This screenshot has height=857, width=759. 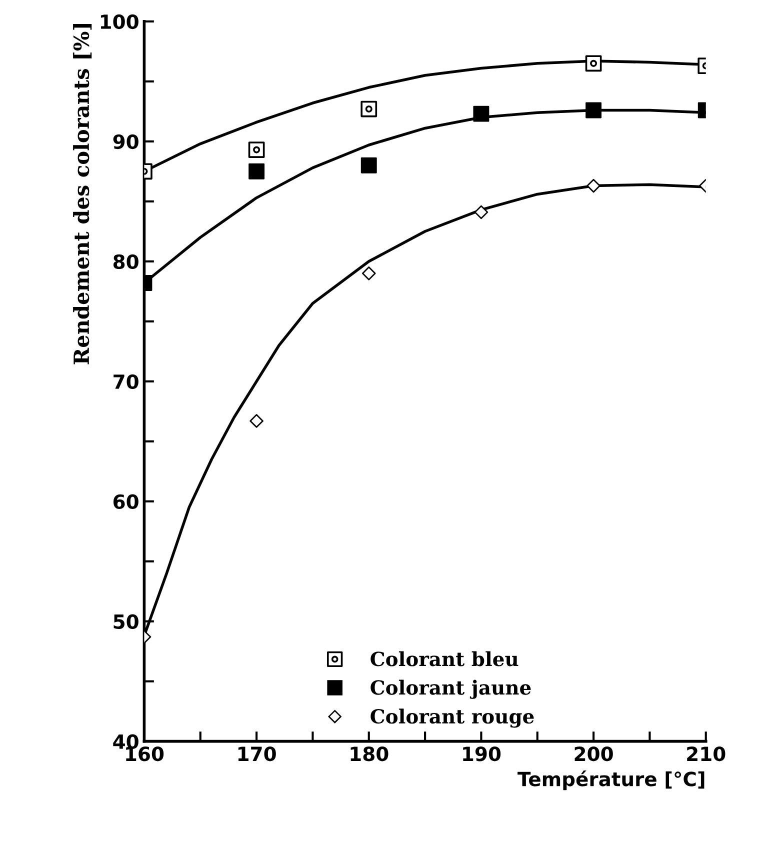 What do you see at coordinates (257, 754) in the screenshot?
I see `x-tick-label: 170` at bounding box center [257, 754].